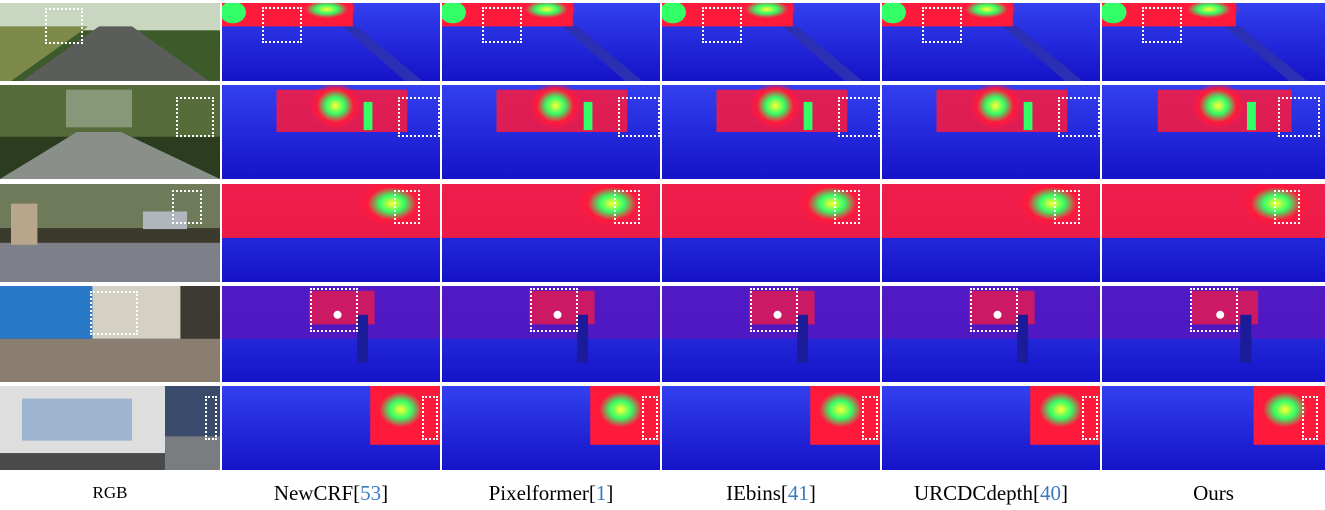 The image size is (1325, 510). I want to click on col-label-urcdcdepth: URCDCdepth[40], so click(990, 493).